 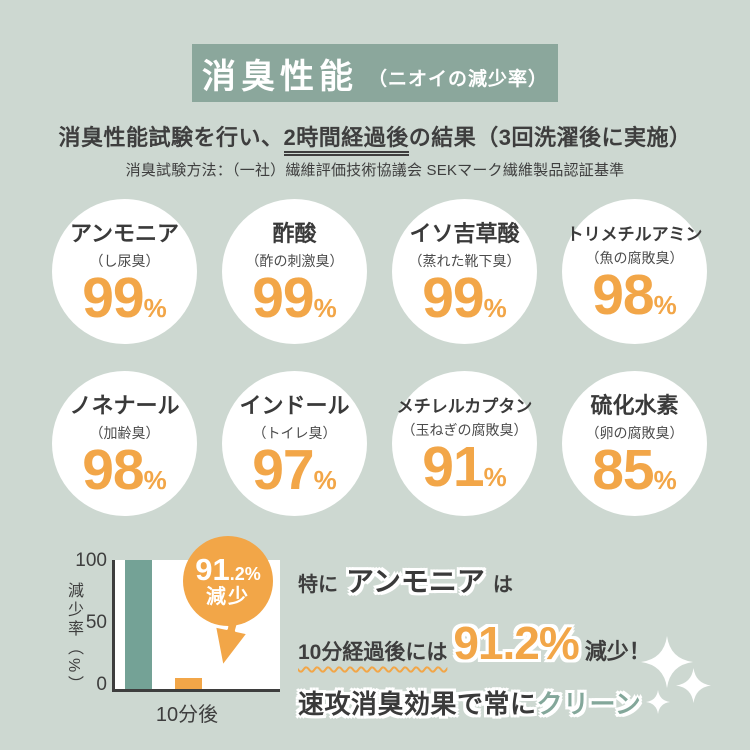 I want to click on odor-value: 85%, so click(x=634, y=470).